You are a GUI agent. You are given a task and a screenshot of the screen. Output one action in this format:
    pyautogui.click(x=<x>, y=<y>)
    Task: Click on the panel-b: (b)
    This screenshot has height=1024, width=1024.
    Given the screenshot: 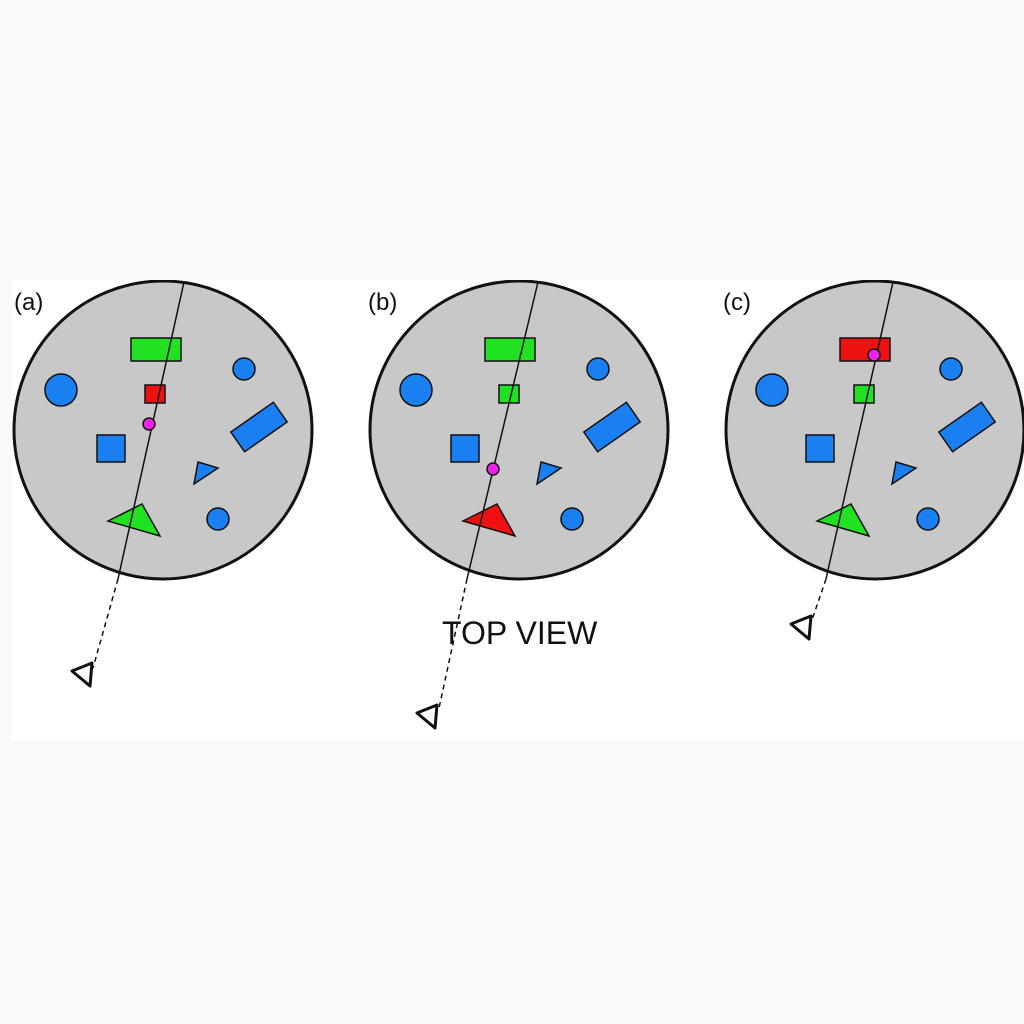 What is the action you would take?
    pyautogui.click(x=519, y=505)
    